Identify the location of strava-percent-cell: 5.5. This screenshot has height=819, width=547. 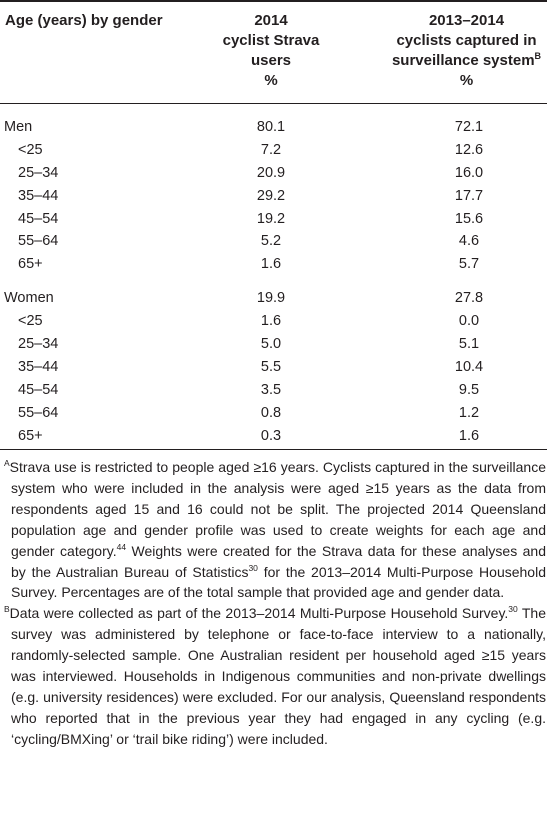
(271, 366).